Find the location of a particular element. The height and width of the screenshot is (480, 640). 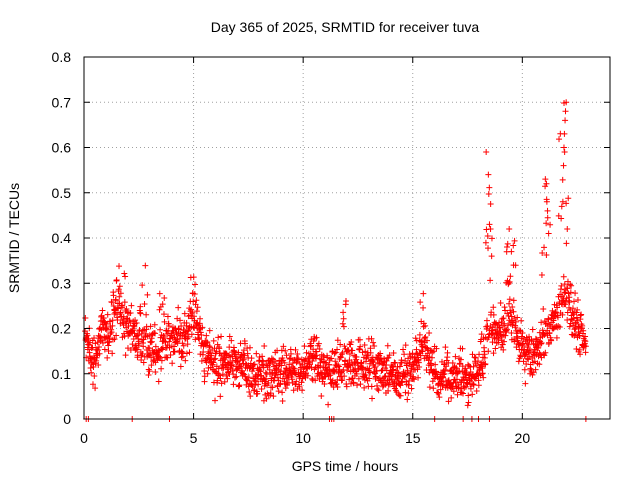

y-tick-label: 0.5 is located at coordinates (62, 193).